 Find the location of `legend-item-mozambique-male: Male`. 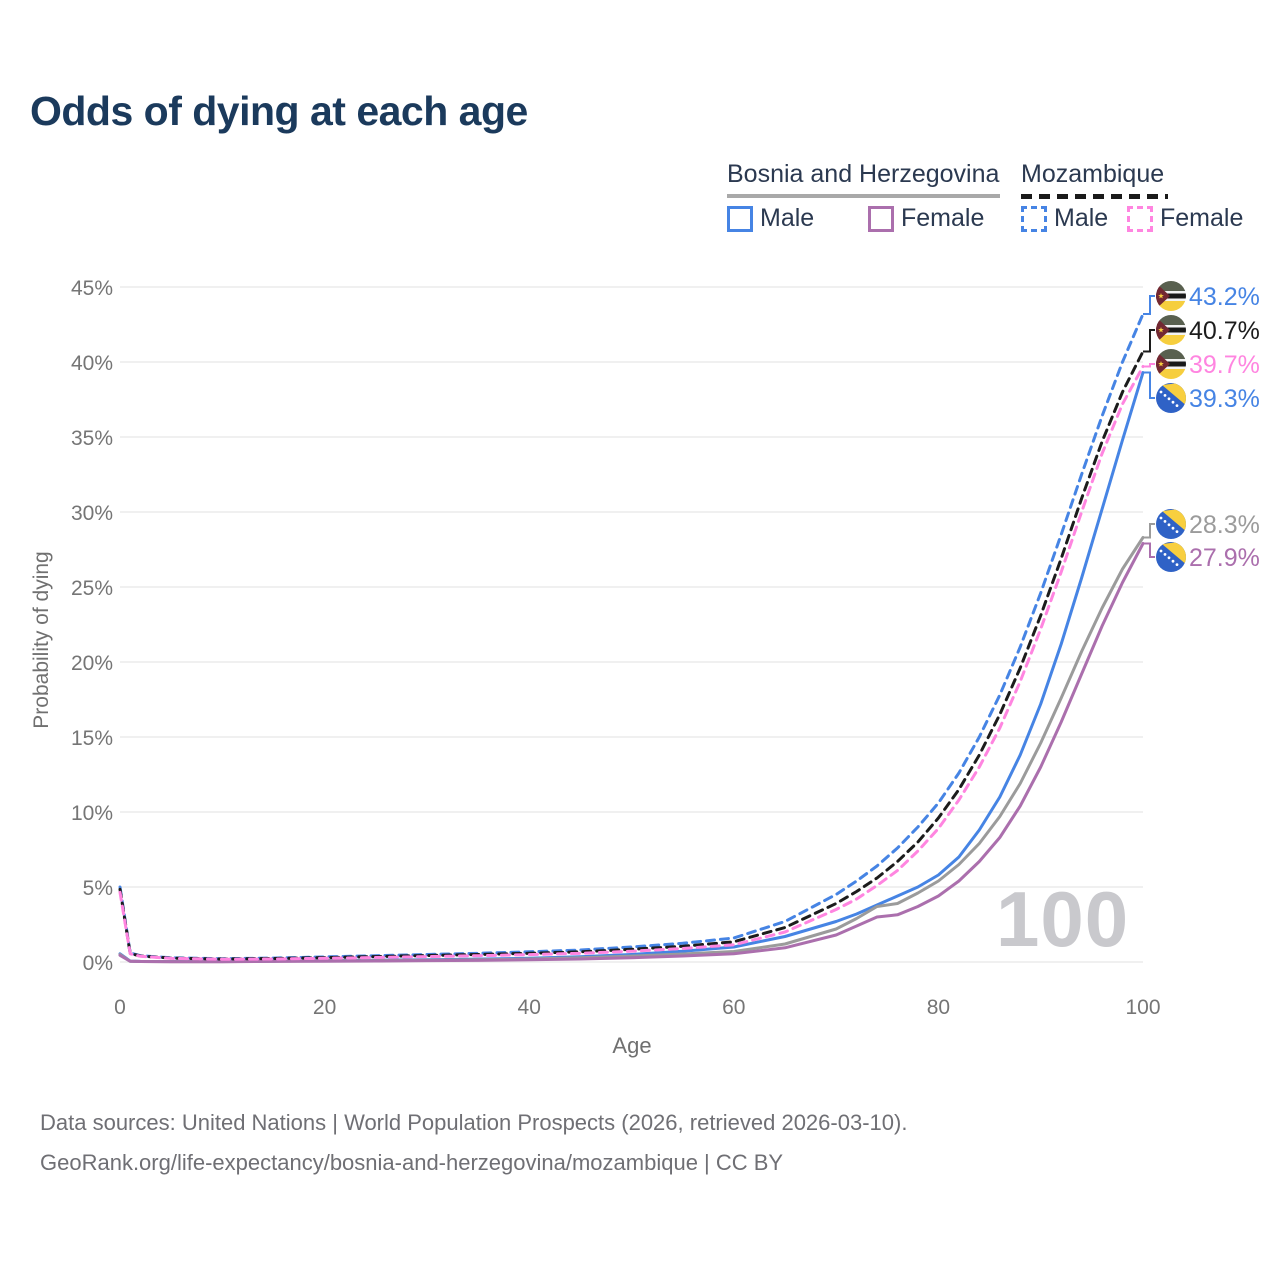

legend-item-mozambique-male: Male is located at coordinates (1064, 218).